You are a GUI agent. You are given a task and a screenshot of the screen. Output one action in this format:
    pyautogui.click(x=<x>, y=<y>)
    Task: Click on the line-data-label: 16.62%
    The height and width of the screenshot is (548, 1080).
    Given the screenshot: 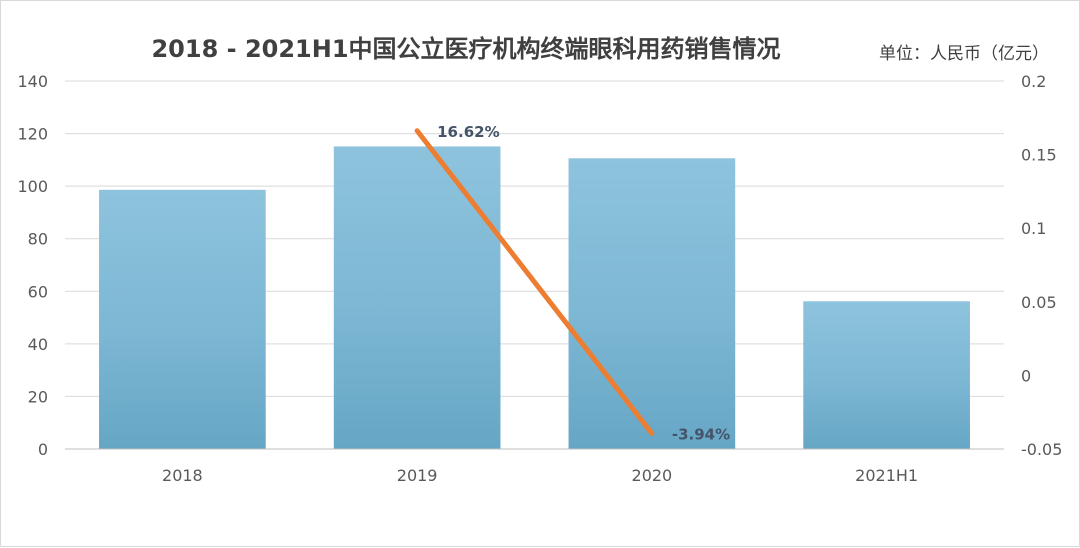 What is the action you would take?
    pyautogui.click(x=468, y=132)
    